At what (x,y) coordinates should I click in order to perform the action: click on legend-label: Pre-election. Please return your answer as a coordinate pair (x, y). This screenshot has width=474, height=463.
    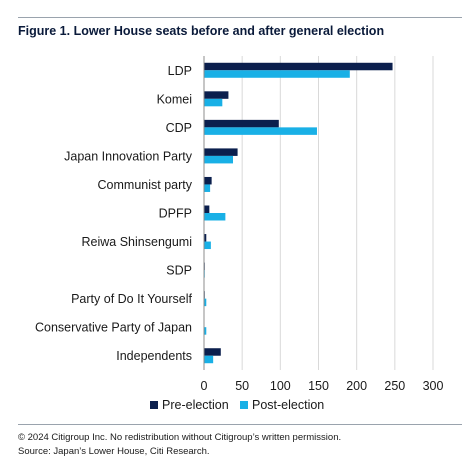
    Looking at the image, I should click on (195, 405).